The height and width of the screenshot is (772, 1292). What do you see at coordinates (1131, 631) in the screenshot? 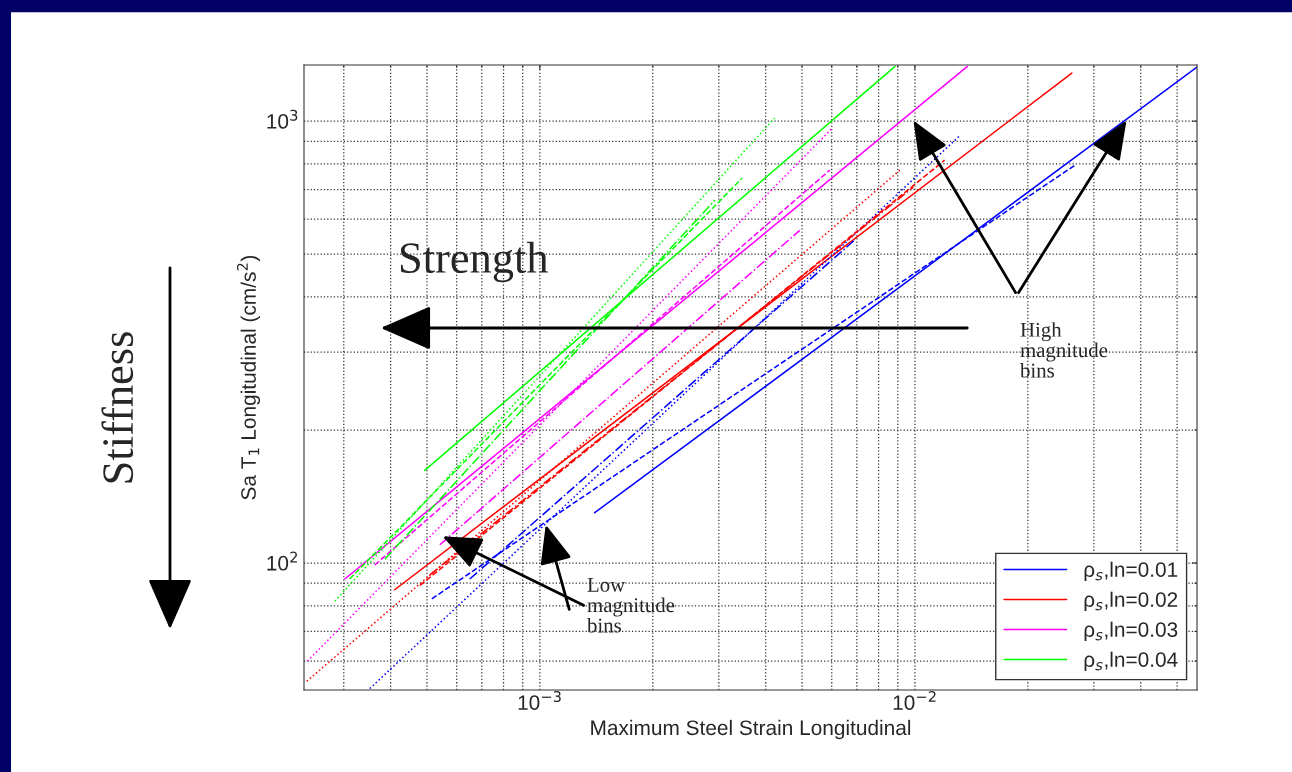
I see `legend-label: ρ$_{s}$,ln=0.03` at bounding box center [1131, 631].